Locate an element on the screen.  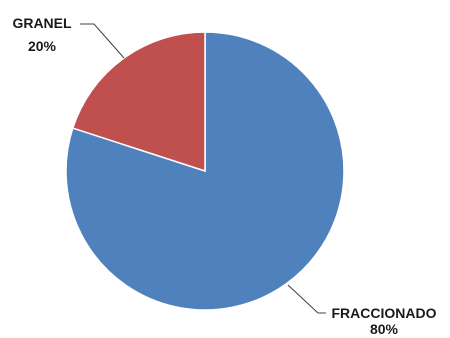
slice-percent-granel: 20% is located at coordinates (42, 46).